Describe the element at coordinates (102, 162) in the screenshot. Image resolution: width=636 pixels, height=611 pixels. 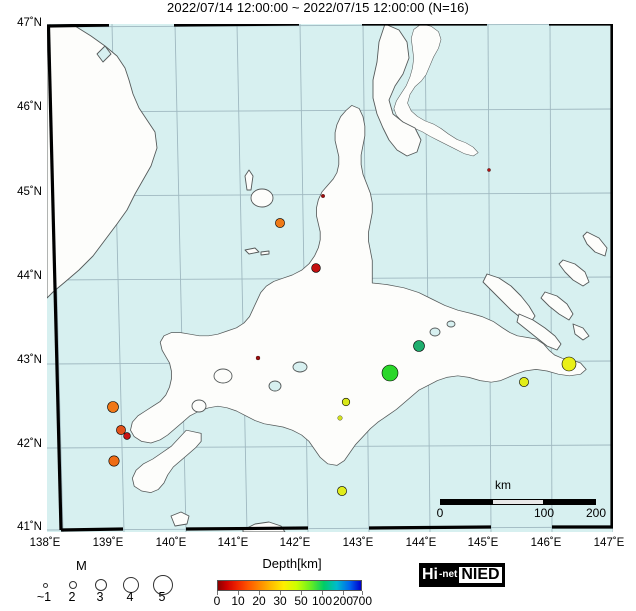
I see `sakhalin-landmass` at that location.